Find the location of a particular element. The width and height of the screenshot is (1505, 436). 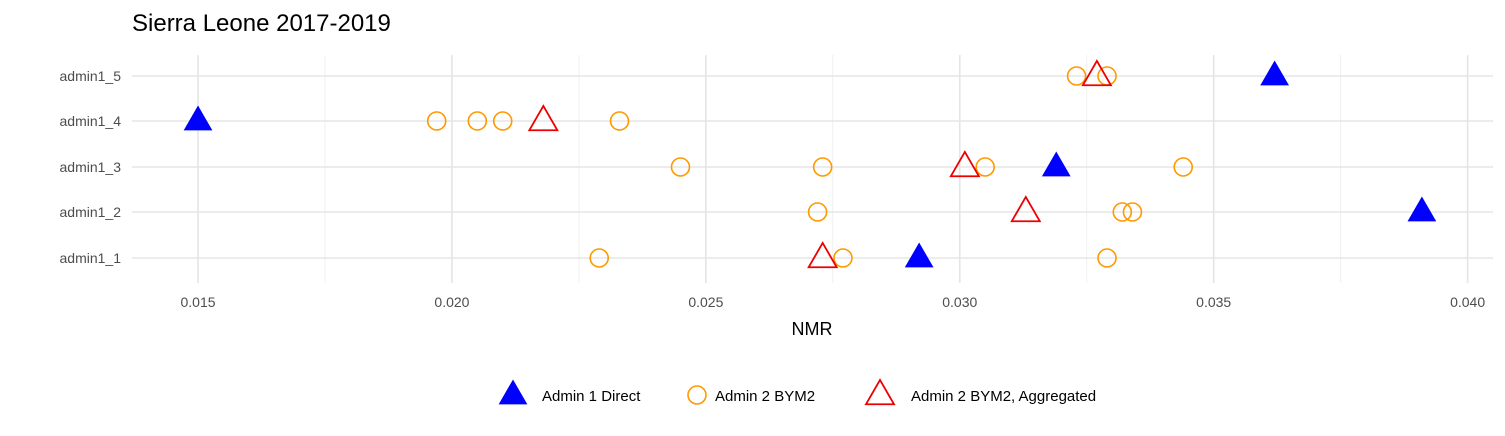

x-tick-label: 0.030 is located at coordinates (959, 302).